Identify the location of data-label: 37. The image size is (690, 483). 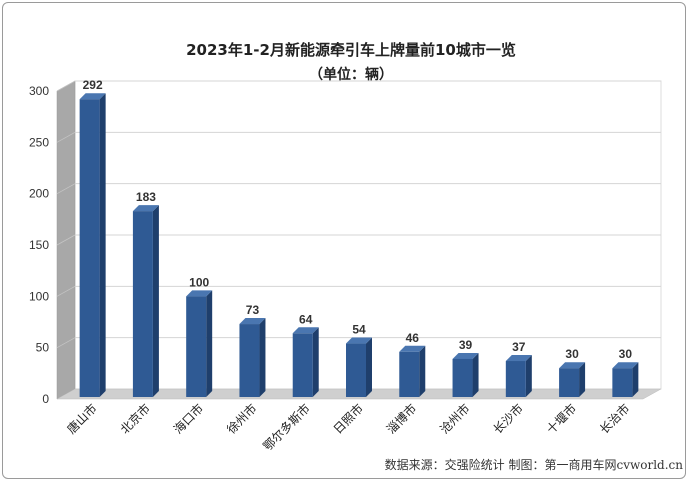
(519, 347).